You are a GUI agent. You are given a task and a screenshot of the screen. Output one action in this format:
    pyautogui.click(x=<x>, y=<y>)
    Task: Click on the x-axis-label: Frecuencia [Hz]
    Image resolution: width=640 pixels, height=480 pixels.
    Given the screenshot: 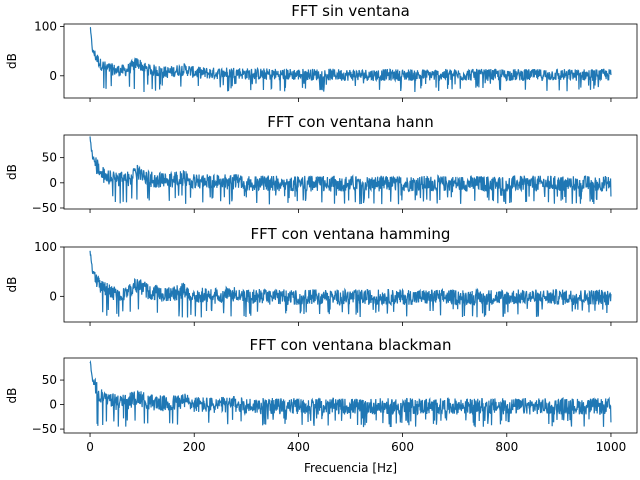 What is the action you would take?
    pyautogui.click(x=350, y=468)
    